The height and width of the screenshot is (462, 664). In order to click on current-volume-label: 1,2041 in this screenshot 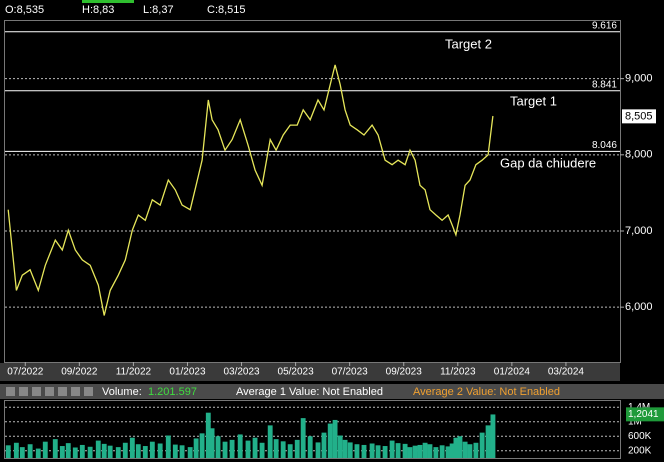, I will do `click(643, 414)`.